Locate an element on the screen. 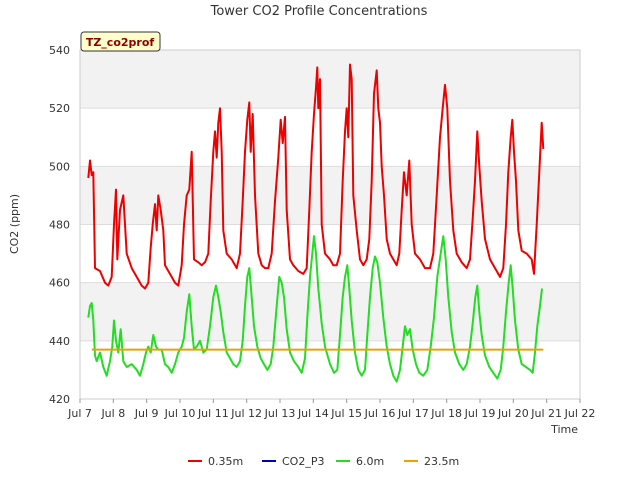 Image resolution: width=640 pixels, height=480 pixels. y-tick-label: 460 is located at coordinates (59, 283).